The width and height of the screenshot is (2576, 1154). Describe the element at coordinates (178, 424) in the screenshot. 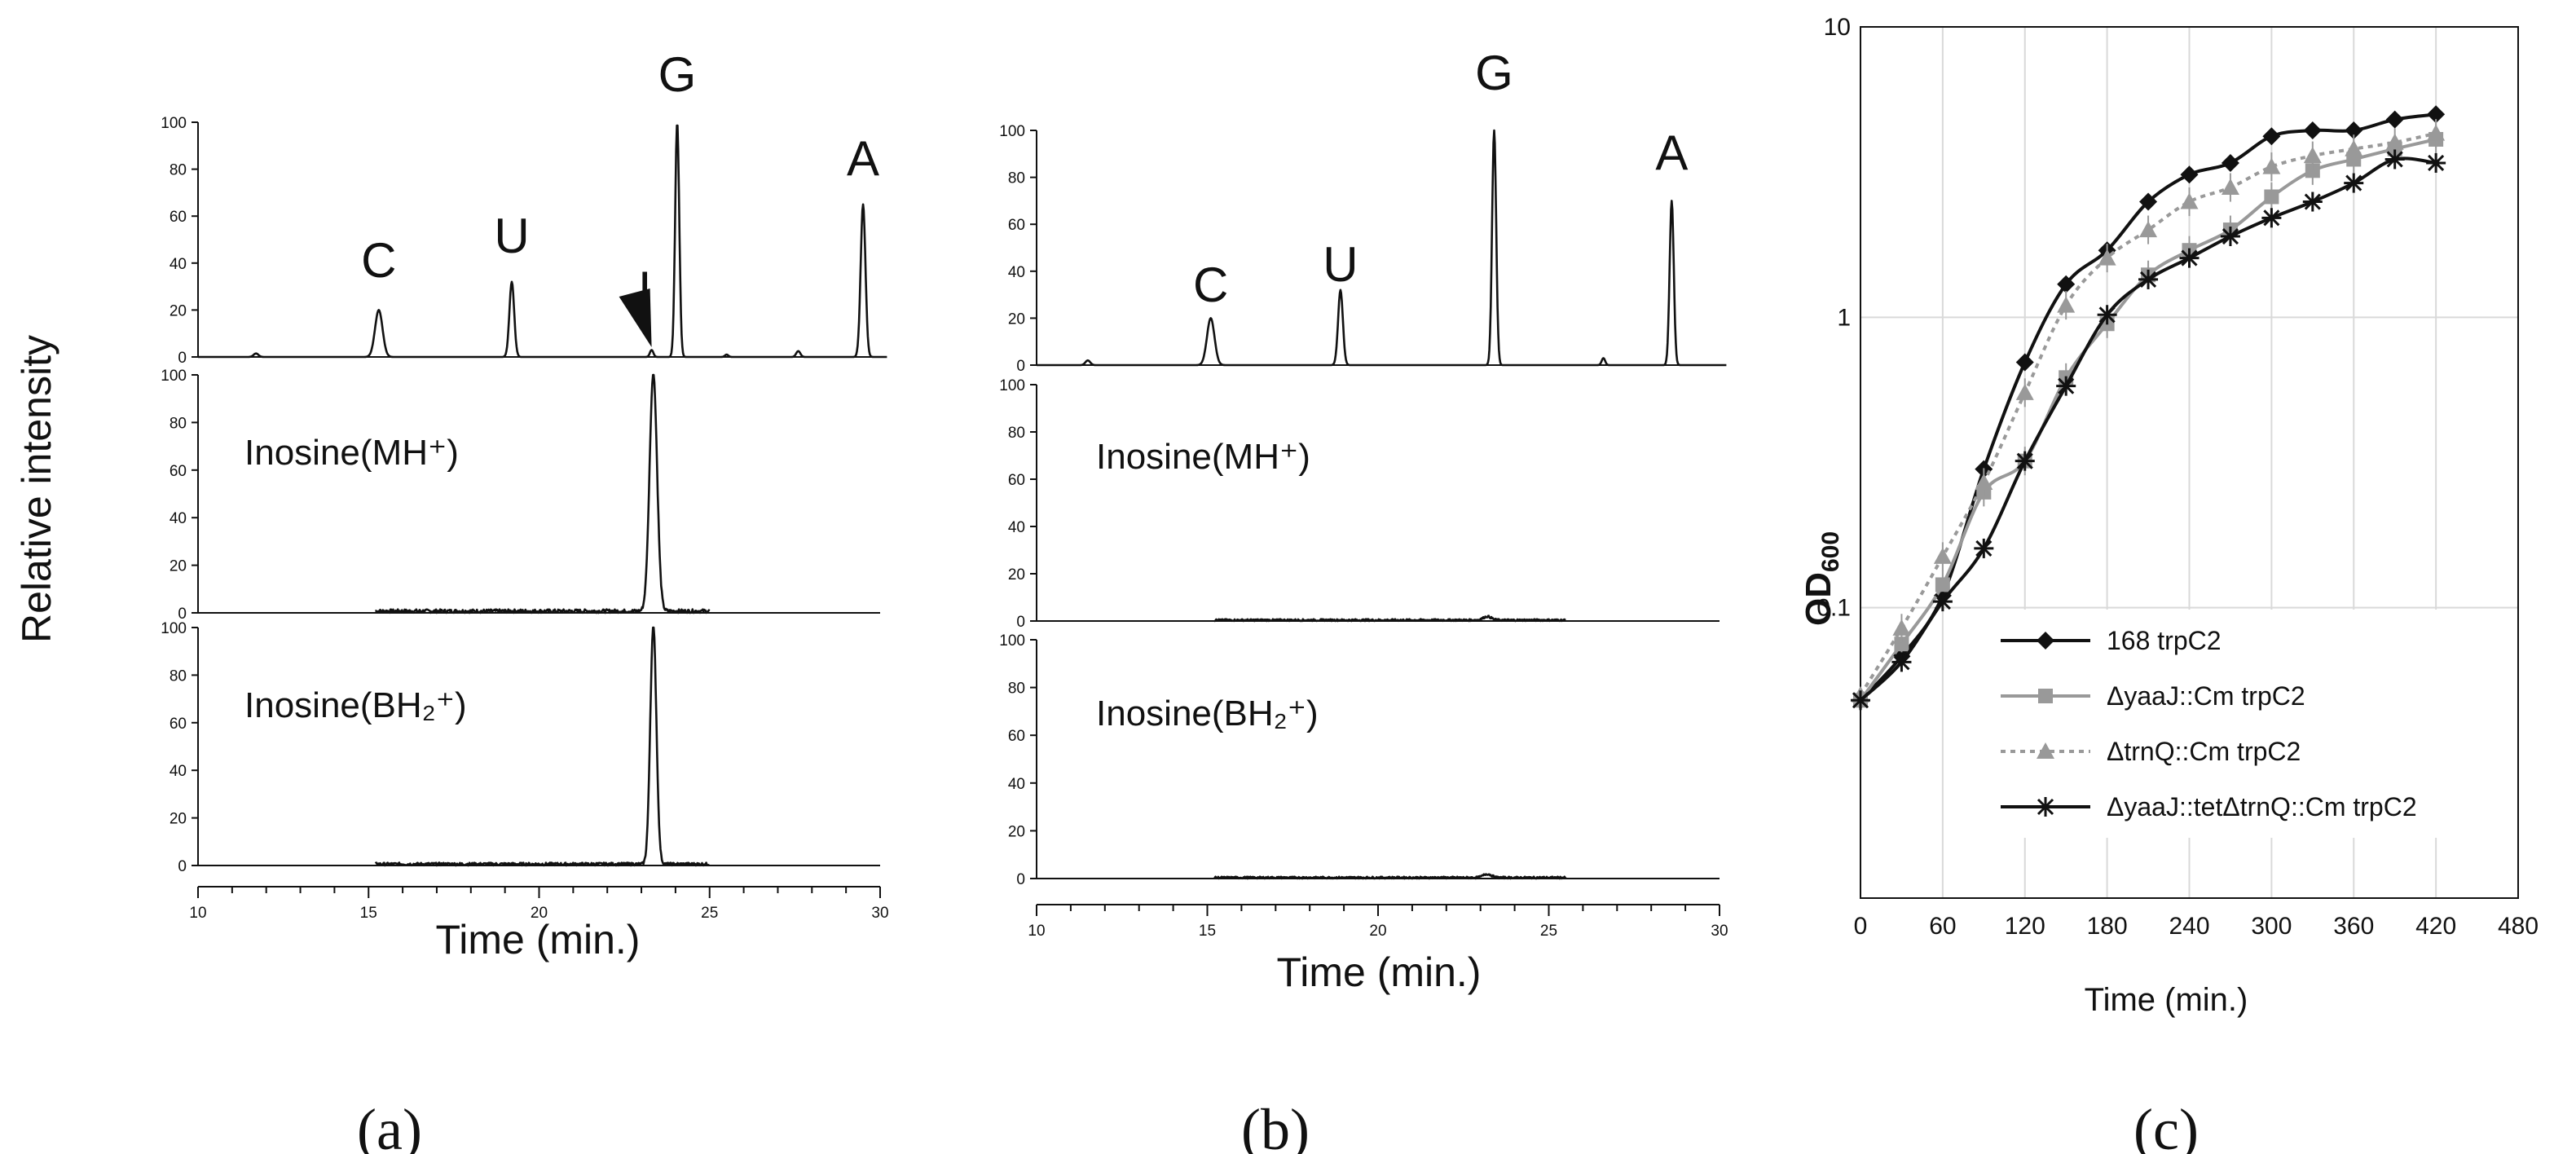

I see `panel-a-mh-y-tick-label: 80` at that location.